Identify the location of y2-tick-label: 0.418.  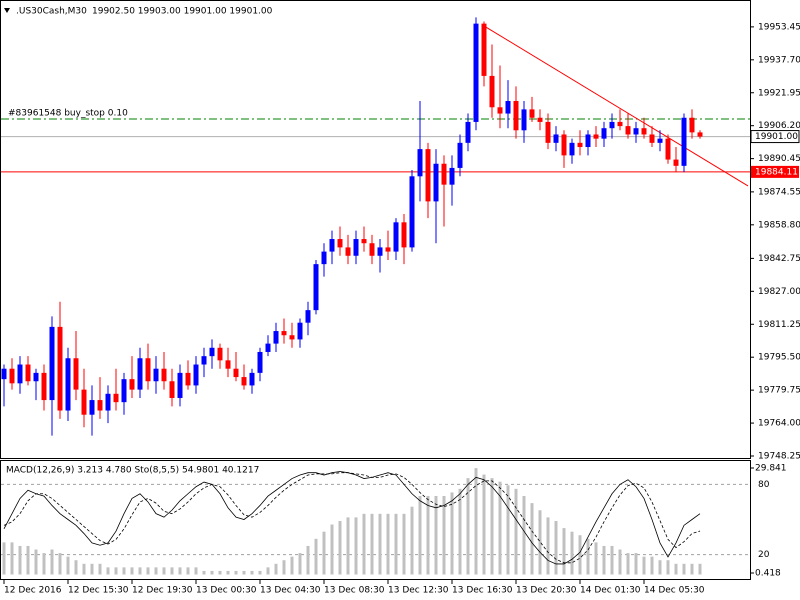
(768, 574).